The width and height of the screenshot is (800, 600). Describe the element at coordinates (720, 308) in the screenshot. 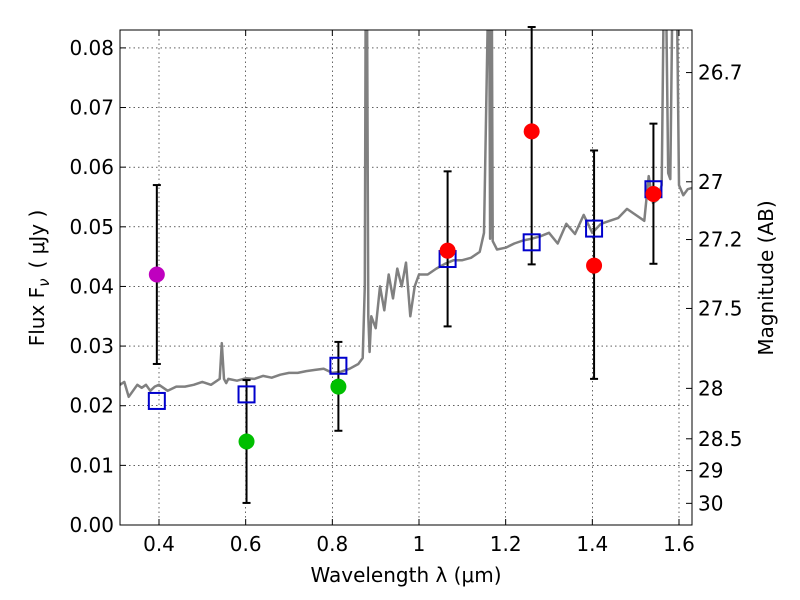

I see `right-tick-label: 27.5` at that location.